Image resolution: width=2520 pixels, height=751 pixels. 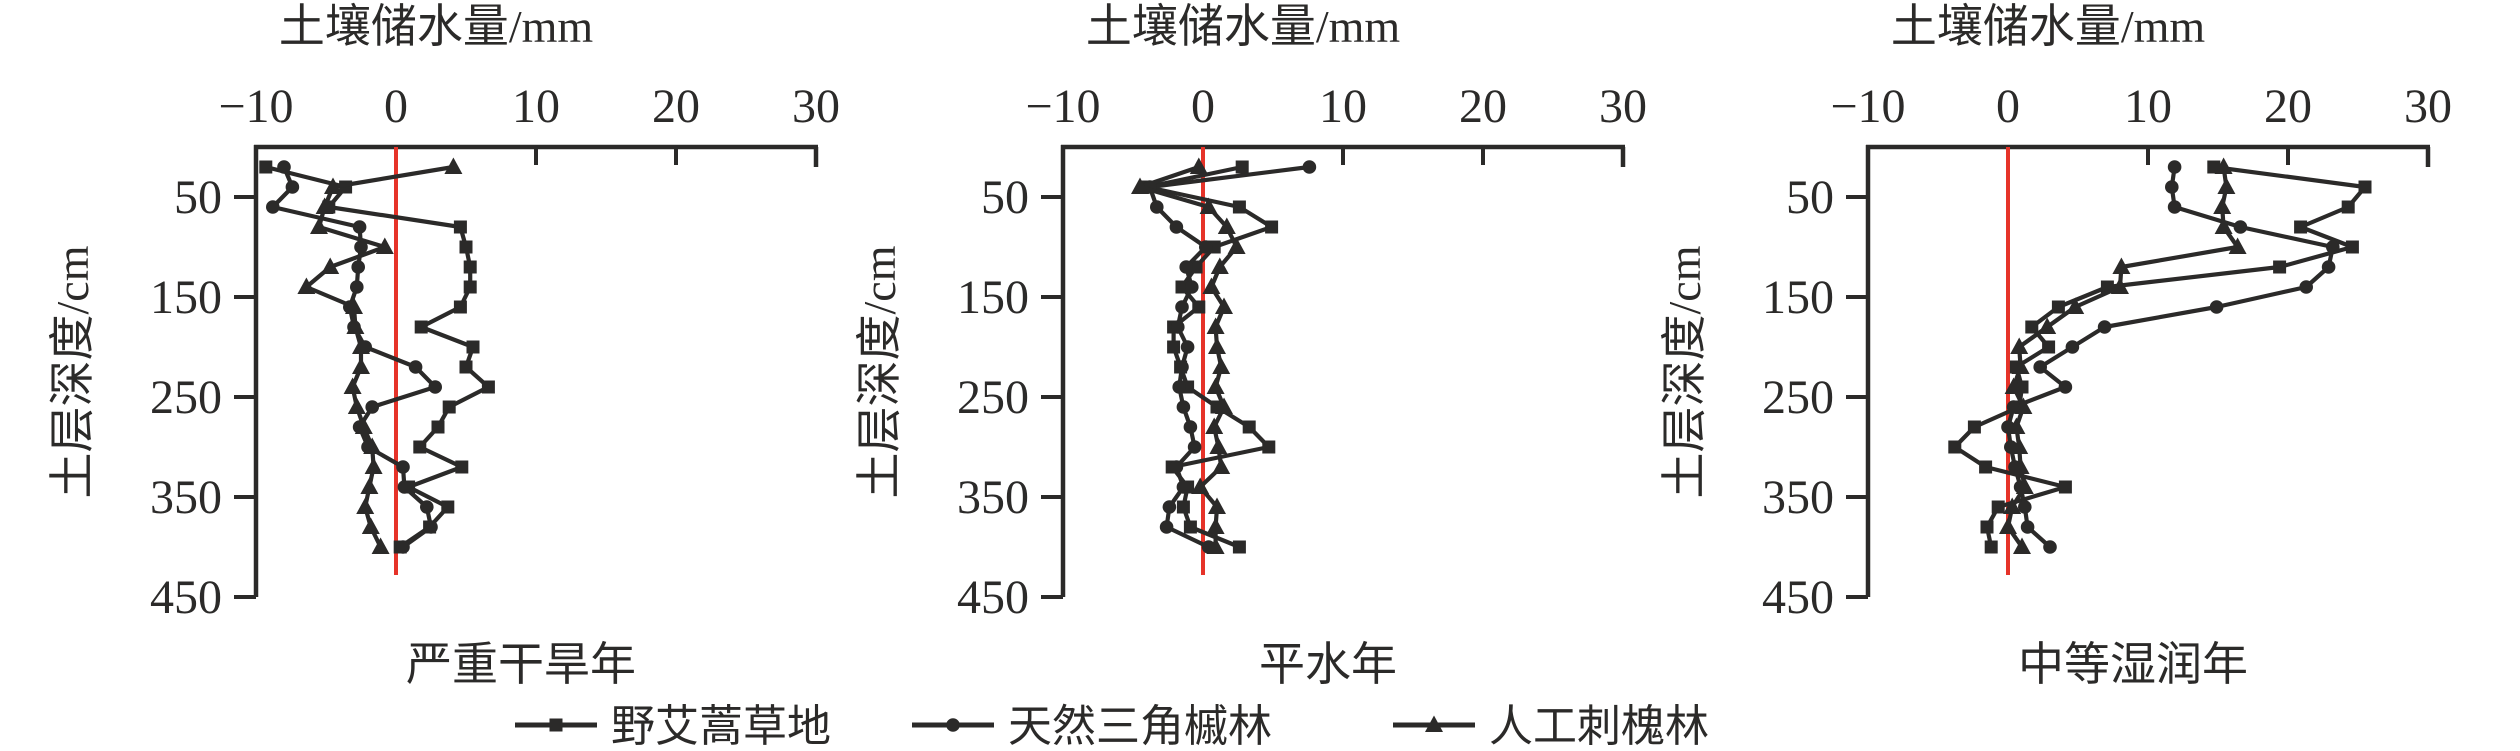 I want to click on x-tick-label: 0, so click(x=396, y=106).